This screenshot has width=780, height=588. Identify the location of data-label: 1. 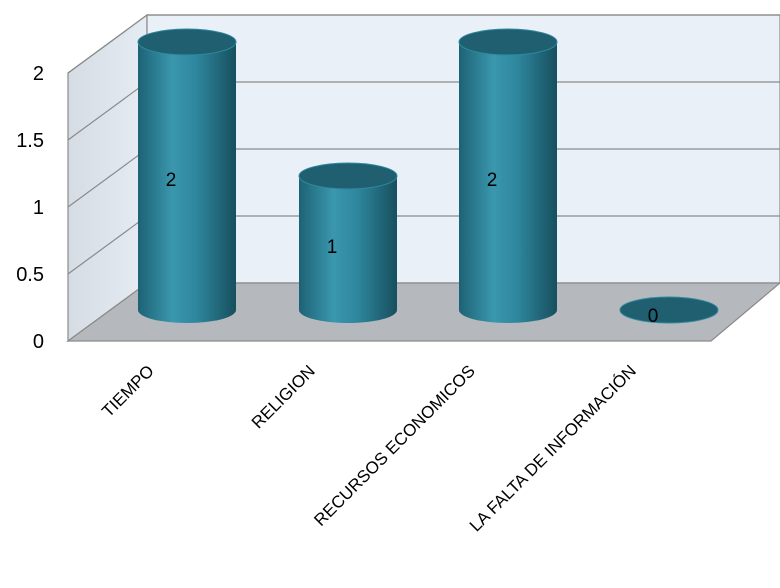
(332, 247).